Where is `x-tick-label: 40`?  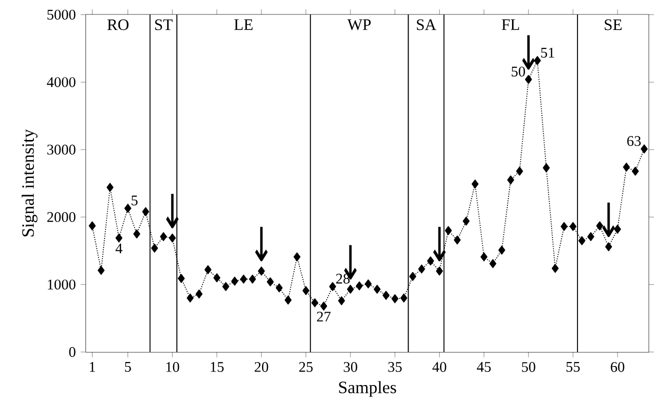 x-tick-label: 40 is located at coordinates (439, 367).